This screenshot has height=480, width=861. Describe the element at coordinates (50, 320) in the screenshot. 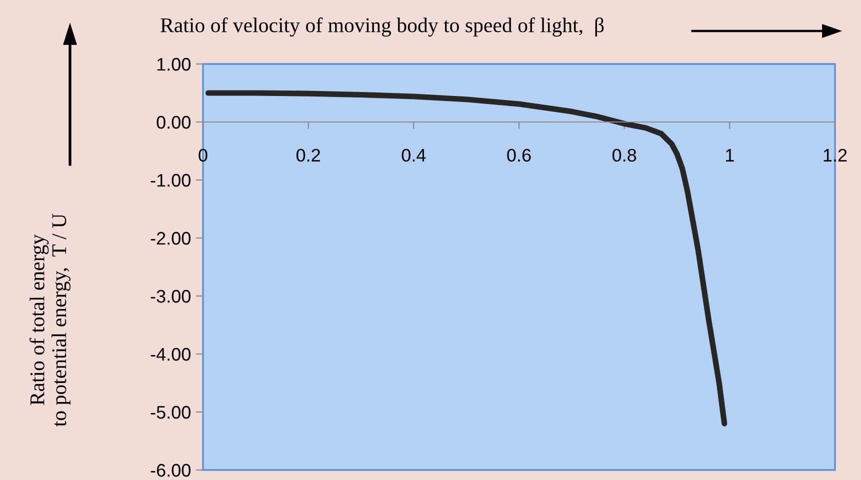

I see `y-axis-title: Ratio of total energy to potential energy, T / U` at that location.